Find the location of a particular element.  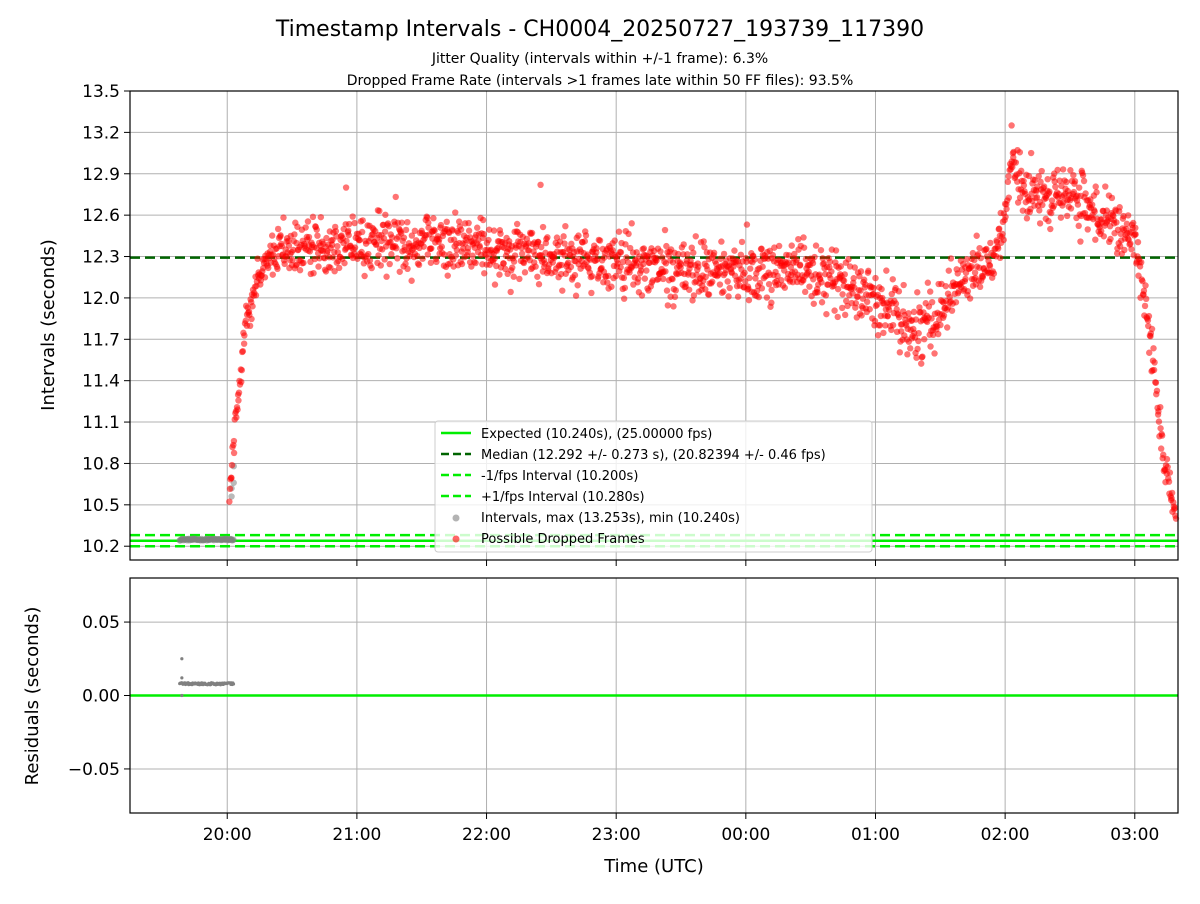

intervals-y-tick-label: 11.1 is located at coordinates (101, 423).